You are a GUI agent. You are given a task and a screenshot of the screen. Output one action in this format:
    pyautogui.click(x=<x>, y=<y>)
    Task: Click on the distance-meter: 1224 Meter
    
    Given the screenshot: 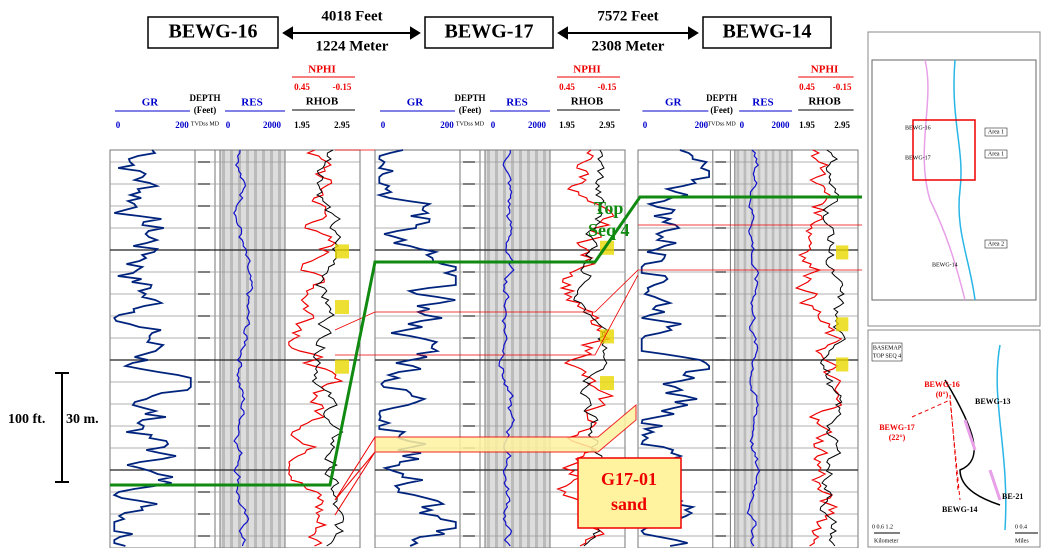 What is the action you would take?
    pyautogui.click(x=352, y=46)
    